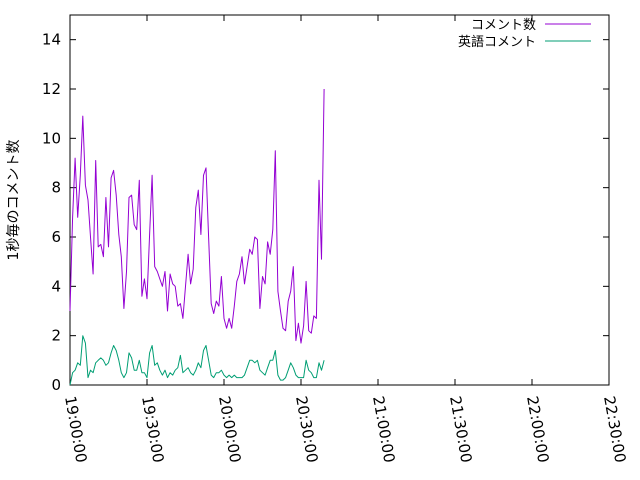  I want to click on x-tick-label: 21:00:00, so click(383, 429).